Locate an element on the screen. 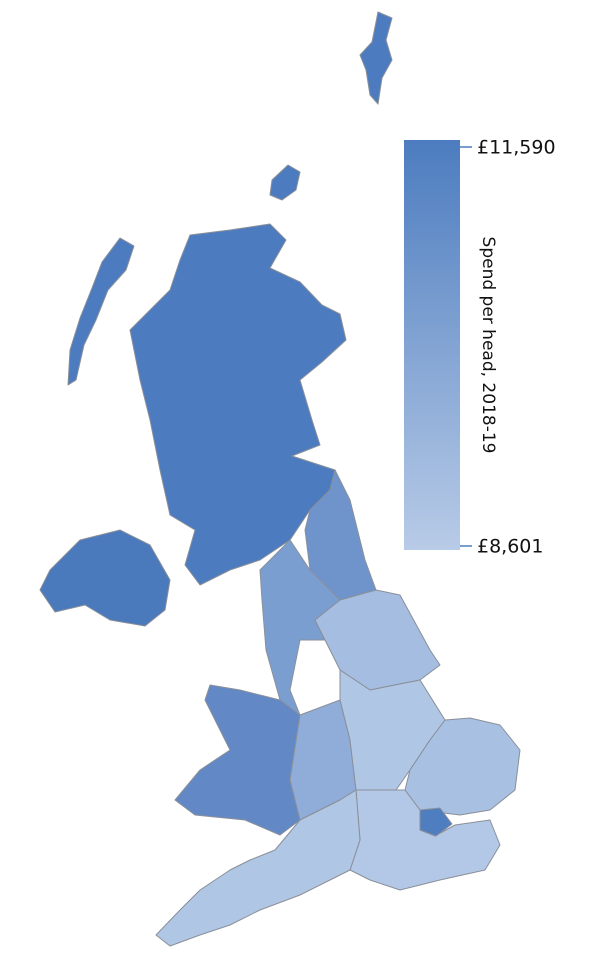  legend-max-label: £11,590 is located at coordinates (516, 148).